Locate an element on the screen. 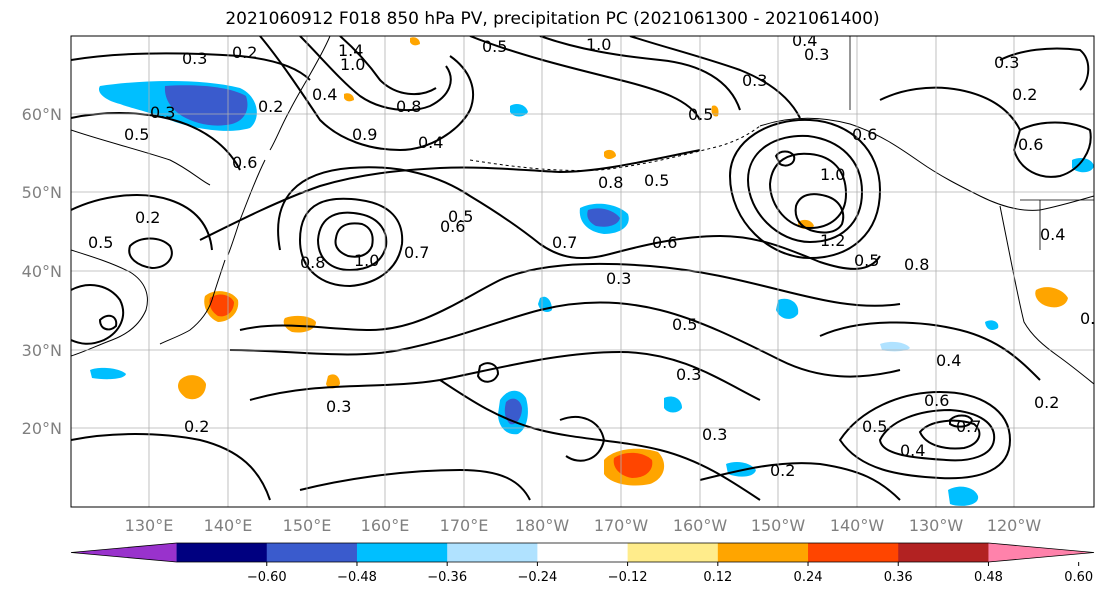  coastline-korea-china is located at coordinates (109, 303).